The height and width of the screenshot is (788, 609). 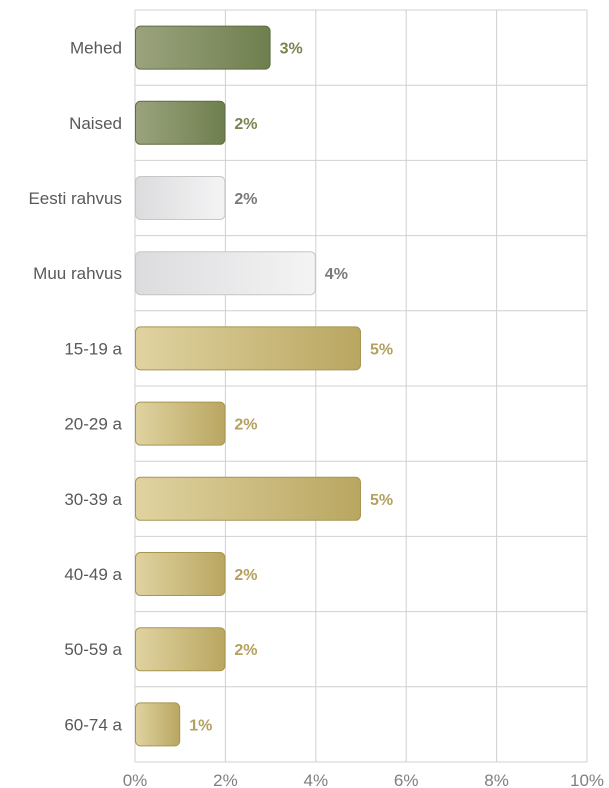 What do you see at coordinates (93, 348) in the screenshot?
I see `category-label: 15-19 a` at bounding box center [93, 348].